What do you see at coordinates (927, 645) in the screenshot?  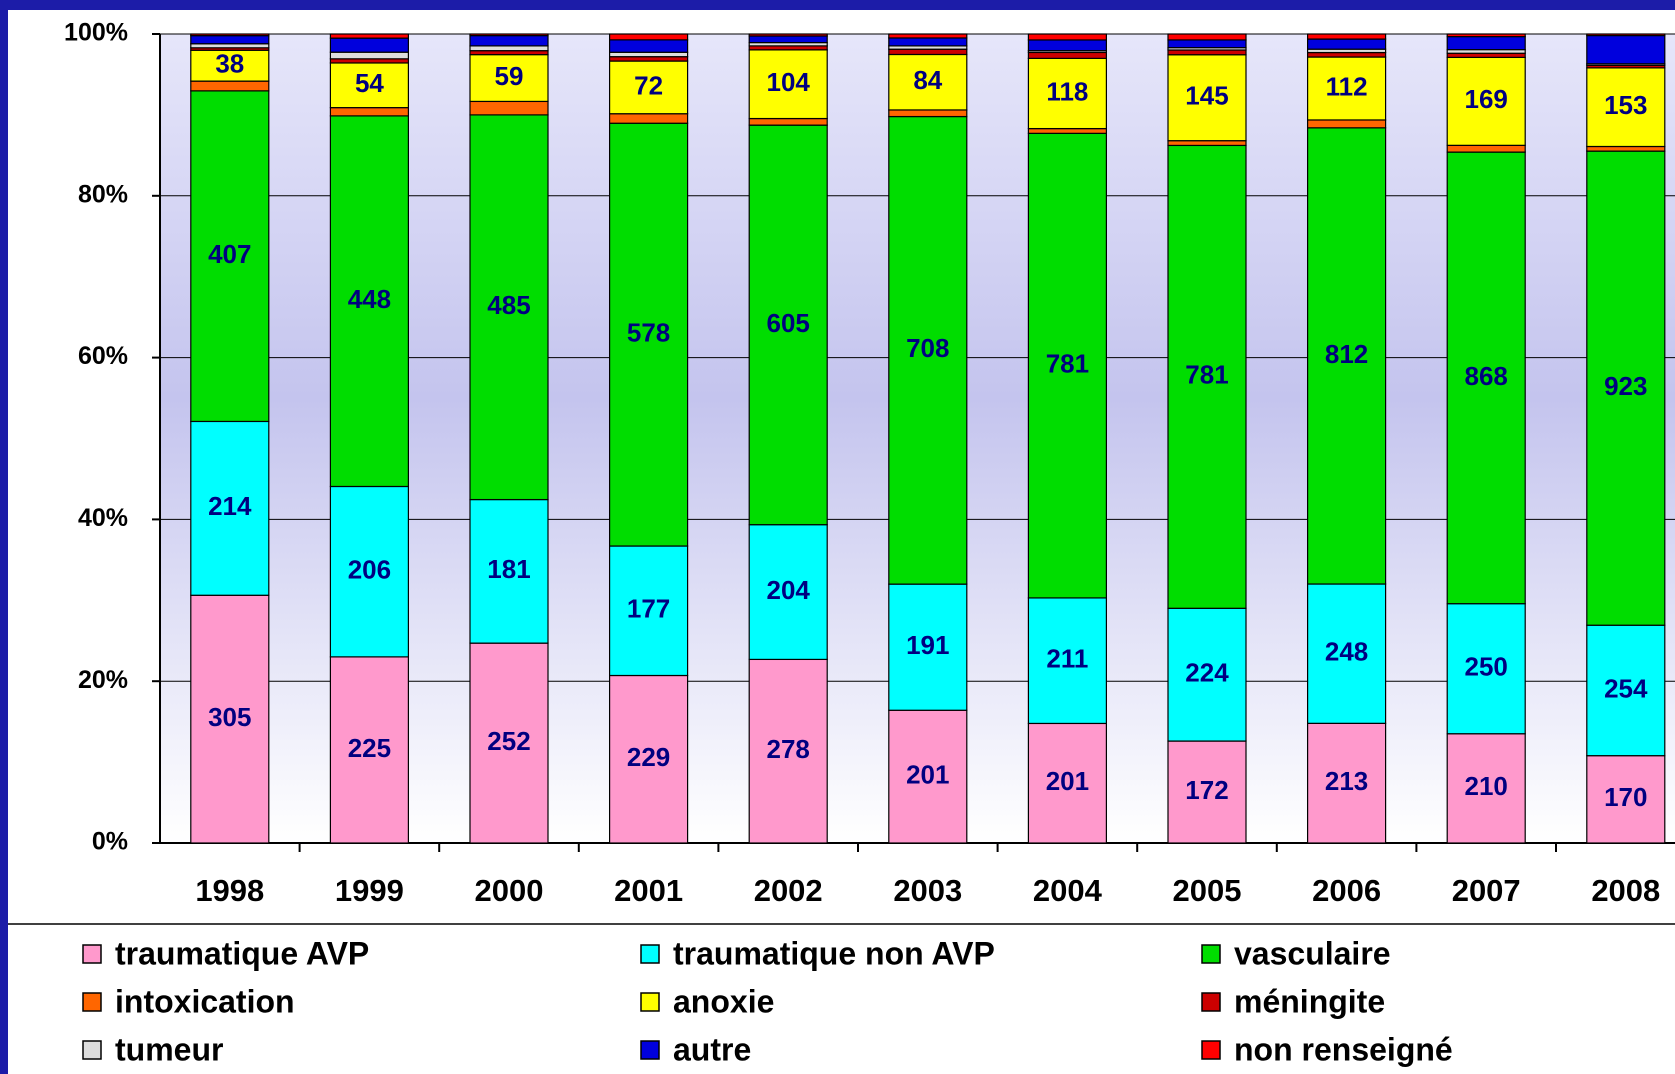 I see `data-label: 191` at bounding box center [927, 645].